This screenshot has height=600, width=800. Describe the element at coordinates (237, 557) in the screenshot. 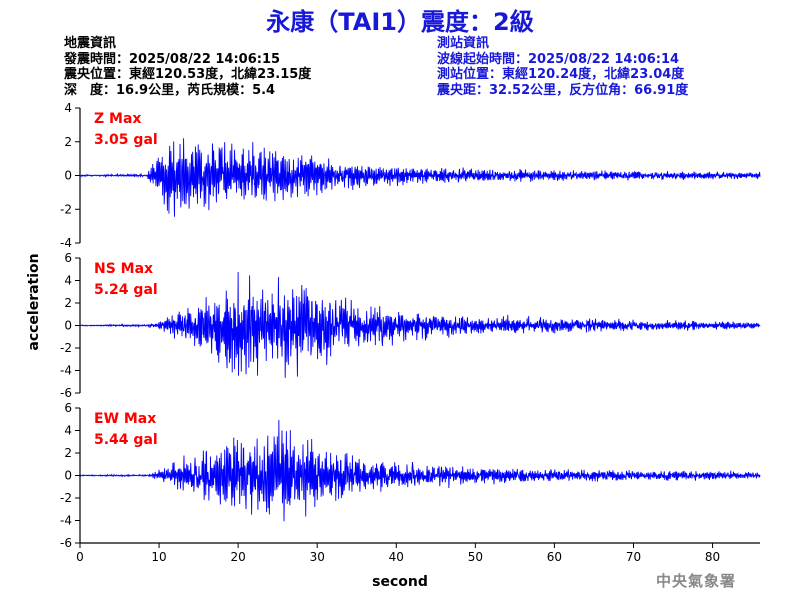

I see `x-tick-label: 20` at that location.